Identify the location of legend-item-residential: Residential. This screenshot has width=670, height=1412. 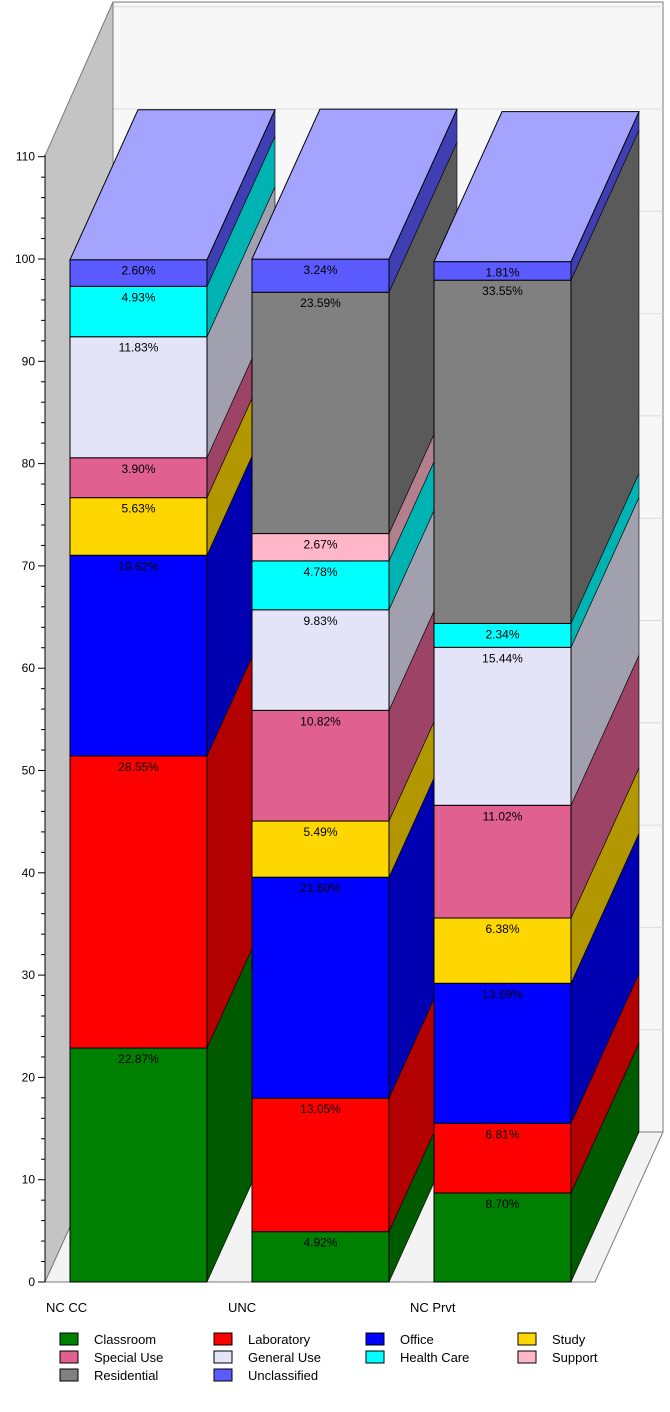
(108, 1375).